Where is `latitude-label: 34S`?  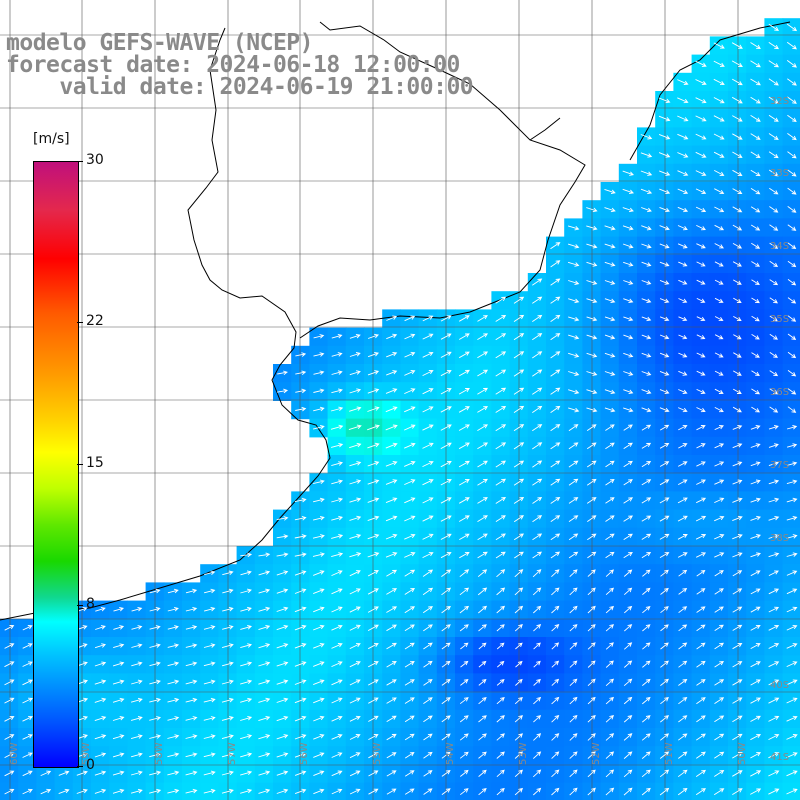 latitude-label: 34S is located at coordinates (779, 246).